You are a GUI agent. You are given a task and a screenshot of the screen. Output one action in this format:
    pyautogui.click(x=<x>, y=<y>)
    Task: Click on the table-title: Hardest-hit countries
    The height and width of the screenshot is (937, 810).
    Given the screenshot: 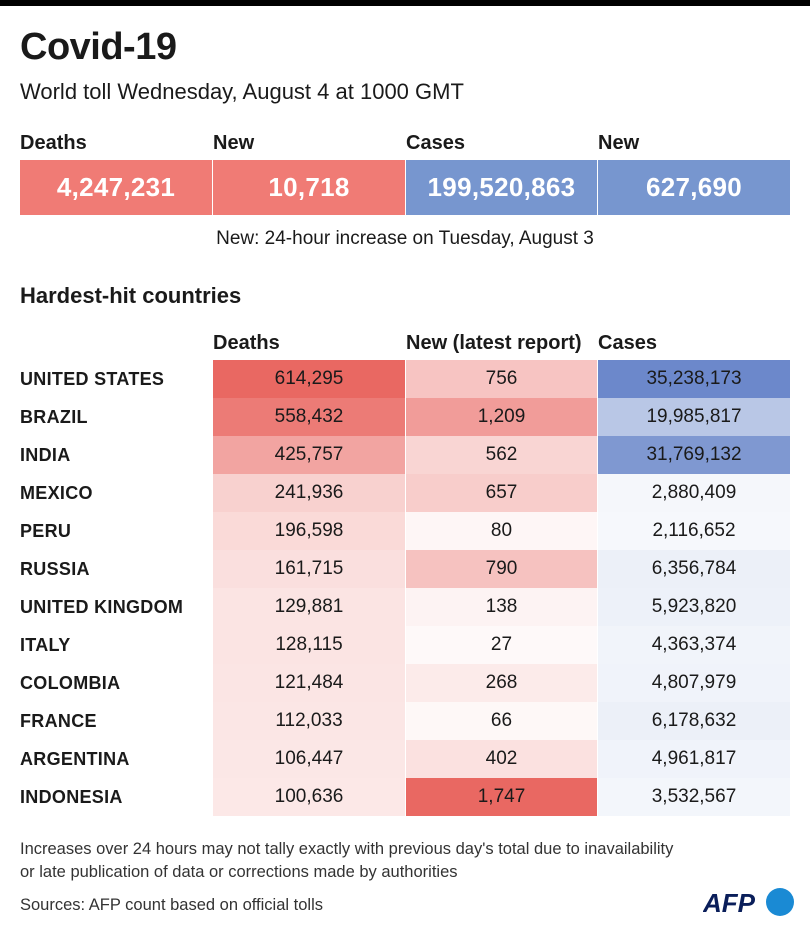 What is the action you would take?
    pyautogui.click(x=131, y=295)
    